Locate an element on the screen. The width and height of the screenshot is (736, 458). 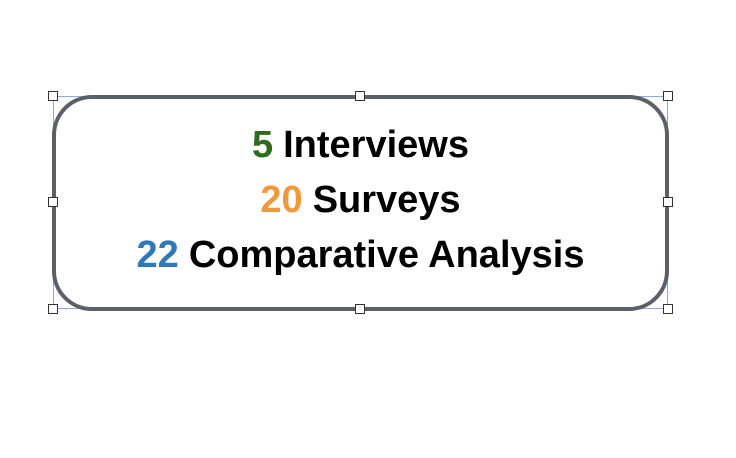
text-line-comparative-analysis: 22 Comparative Analysis is located at coordinates (361, 255).